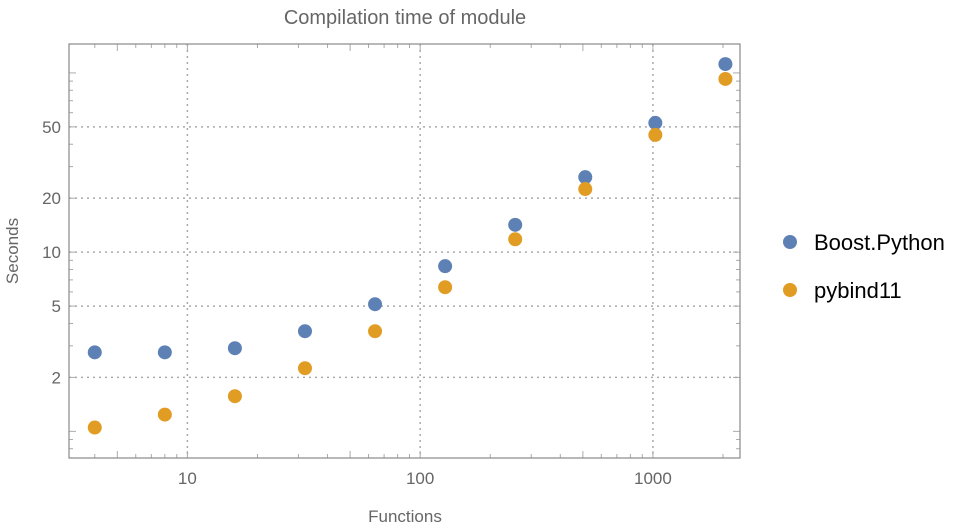 The height and width of the screenshot is (530, 975). What do you see at coordinates (858, 290) in the screenshot?
I see `legend-label-pybind11: pybind11` at bounding box center [858, 290].